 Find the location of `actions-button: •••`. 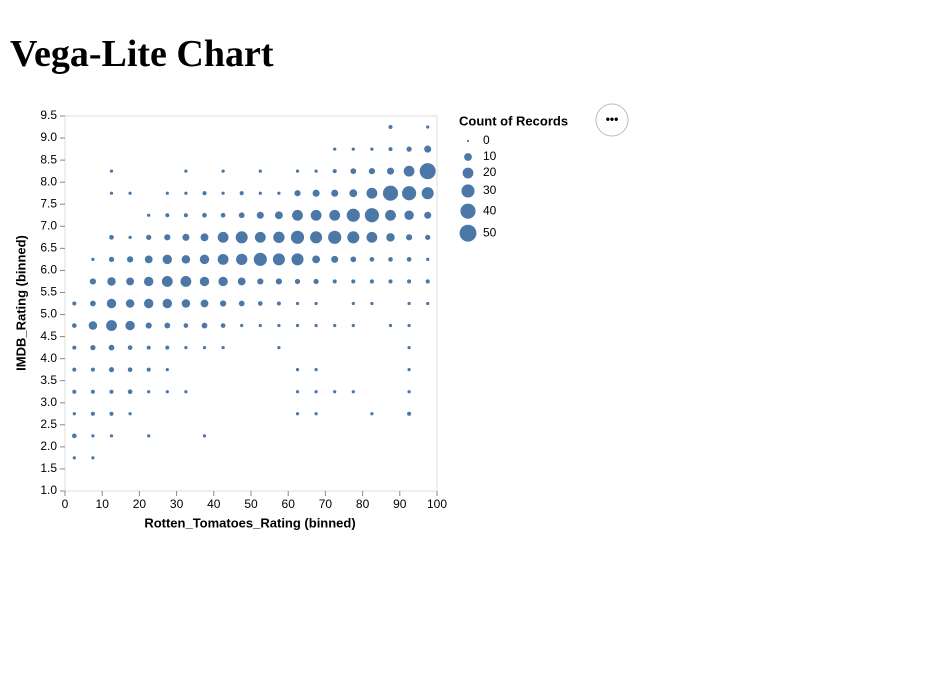

actions-button: ••• is located at coordinates (612, 120).